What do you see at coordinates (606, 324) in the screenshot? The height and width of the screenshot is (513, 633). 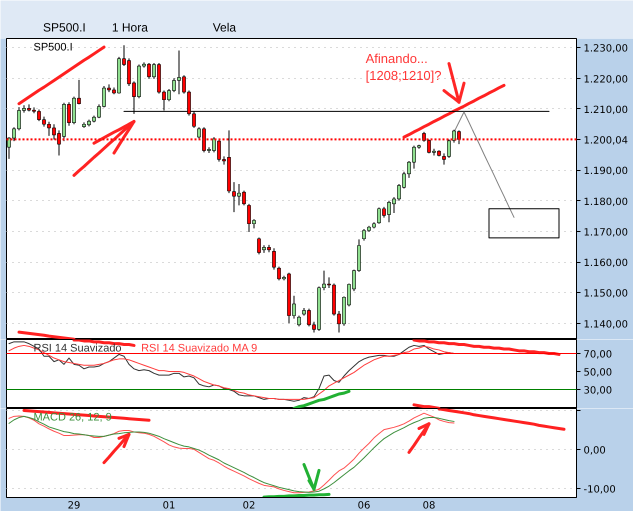 I see `y-tick-label: 1.140,00` at bounding box center [606, 324].